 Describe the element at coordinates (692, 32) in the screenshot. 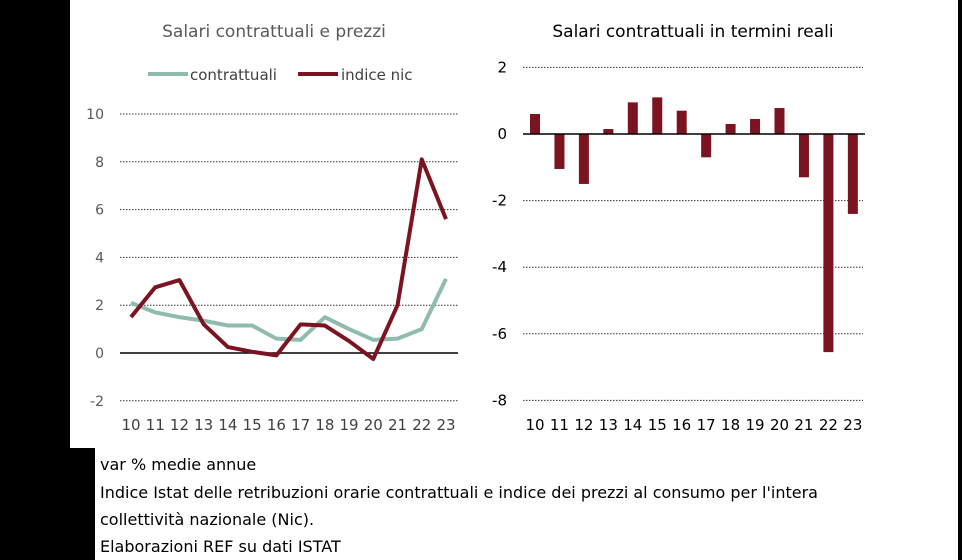

I see `right-chart-title: Salari contrattuali in termini reali` at that location.